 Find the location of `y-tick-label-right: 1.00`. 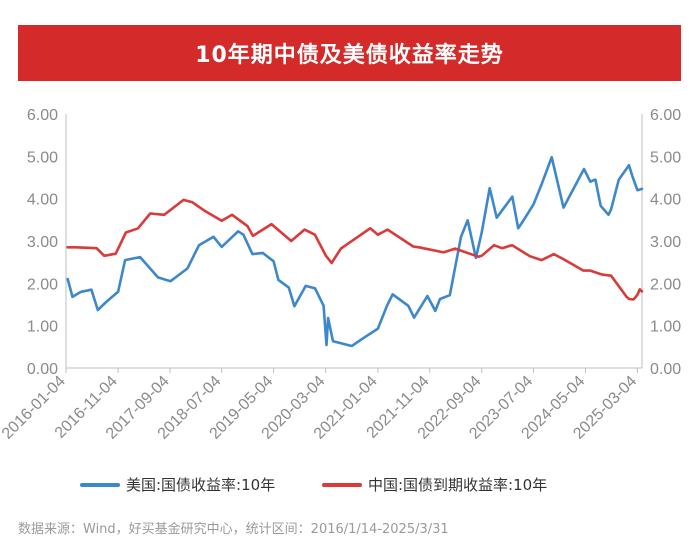

y-tick-label-right: 1.00 is located at coordinates (665, 327).